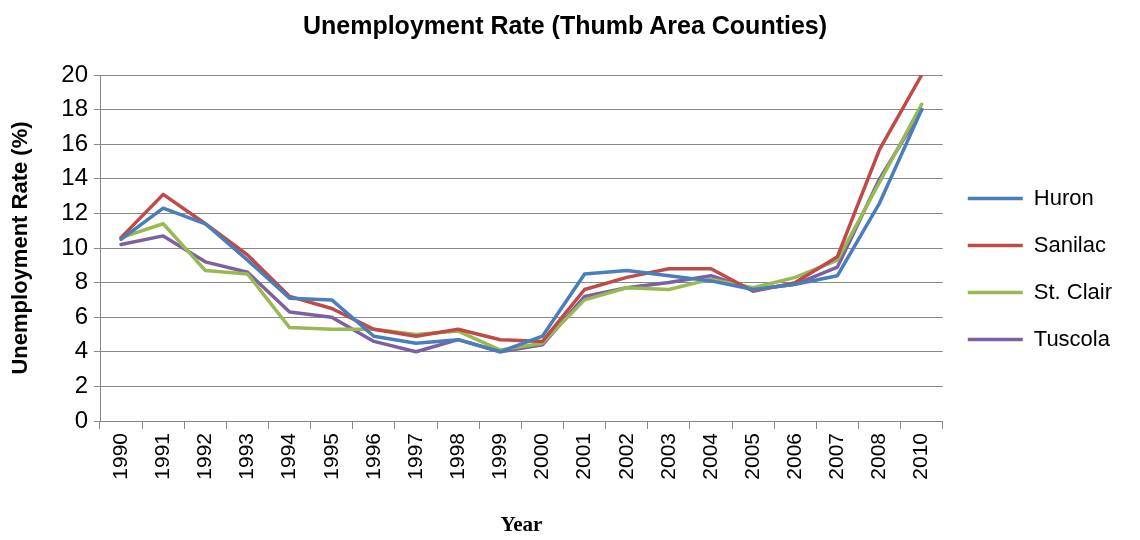 The height and width of the screenshot is (540, 1140). I want to click on y-tick-label: 10, so click(74, 246).